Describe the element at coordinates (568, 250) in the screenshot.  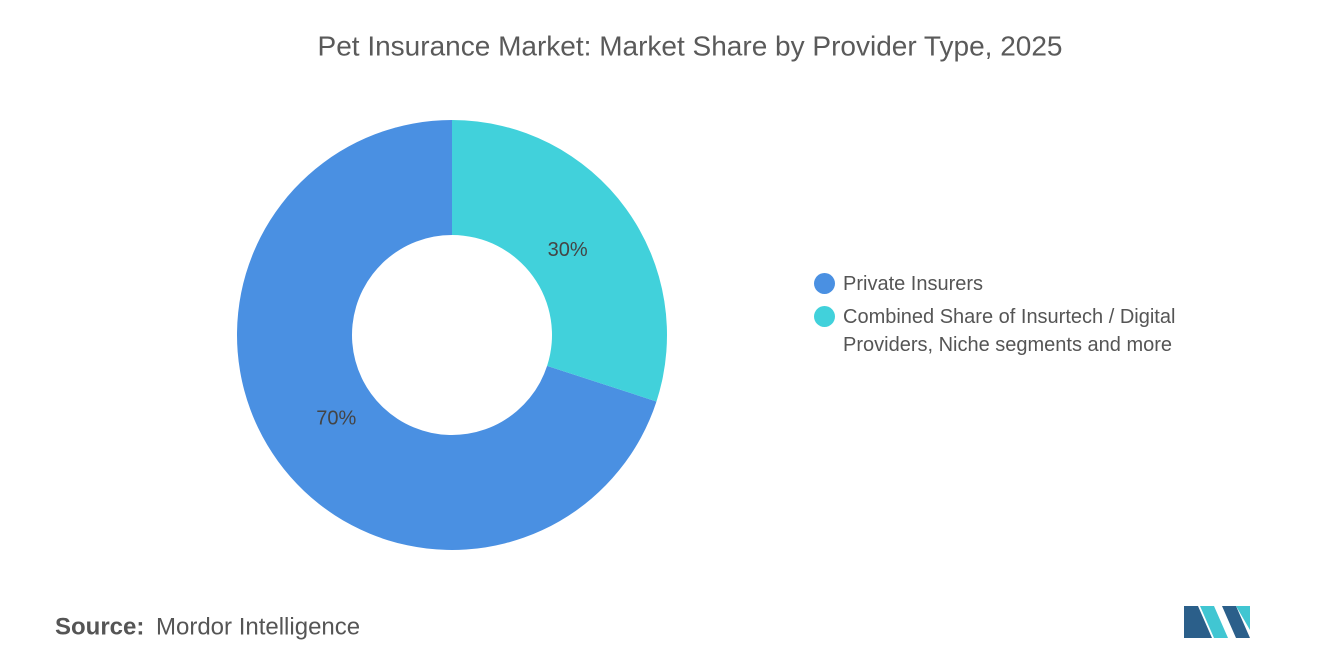
I see `data-label: 30%` at that location.